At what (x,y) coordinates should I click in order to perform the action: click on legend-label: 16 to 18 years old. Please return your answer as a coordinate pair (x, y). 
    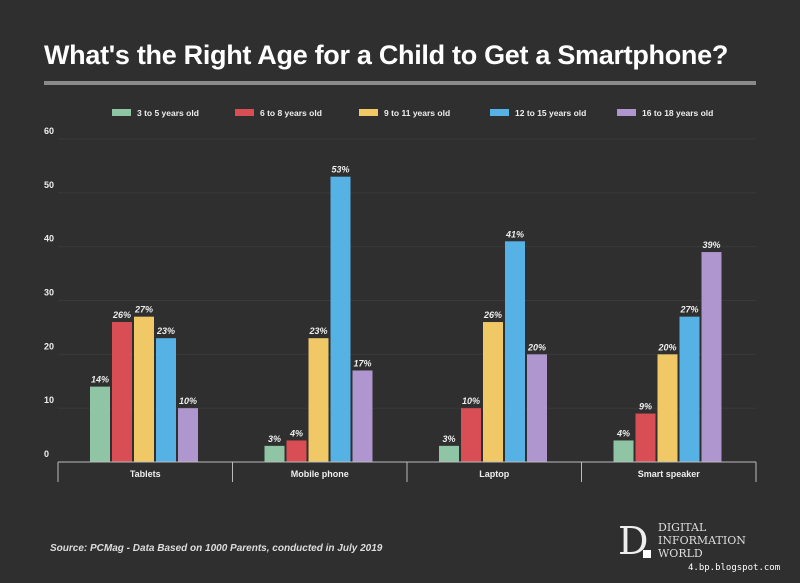
    Looking at the image, I should click on (677, 113).